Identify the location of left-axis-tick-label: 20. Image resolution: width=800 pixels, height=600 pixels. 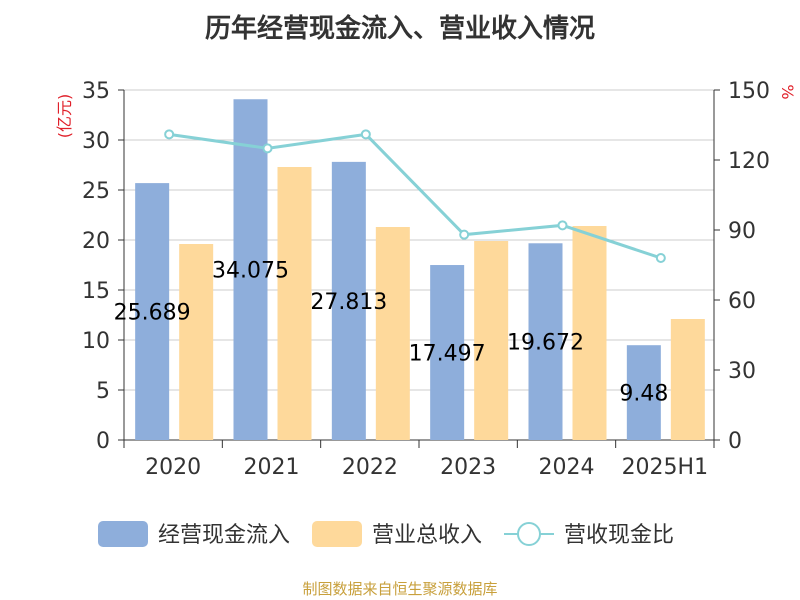
(96, 241).